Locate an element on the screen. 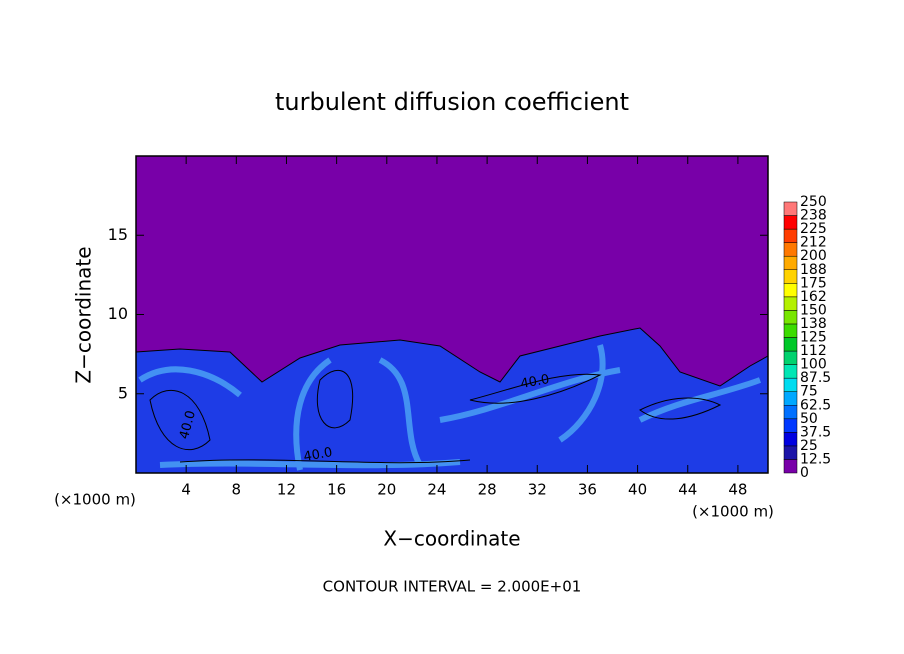  x-tick-label: 28 is located at coordinates (487, 490).